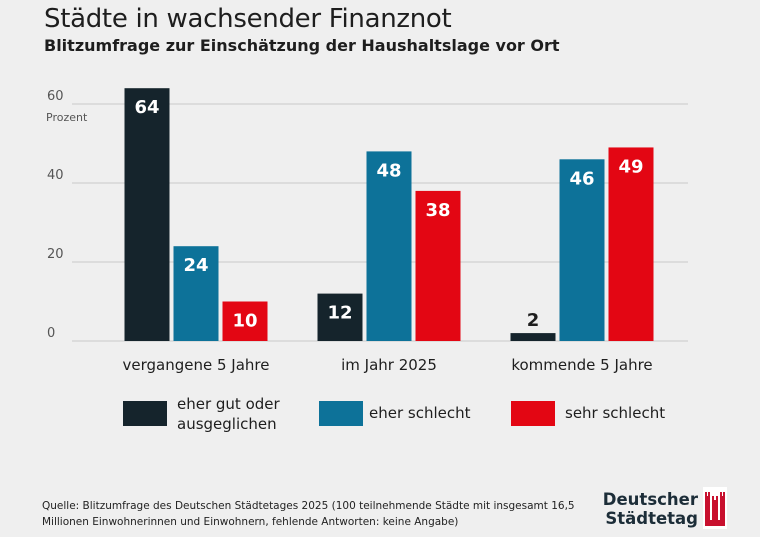 This screenshot has width=760, height=537. Describe the element at coordinates (196, 365) in the screenshot. I see `x-tick-label: vergangene 5 Jahre` at that location.